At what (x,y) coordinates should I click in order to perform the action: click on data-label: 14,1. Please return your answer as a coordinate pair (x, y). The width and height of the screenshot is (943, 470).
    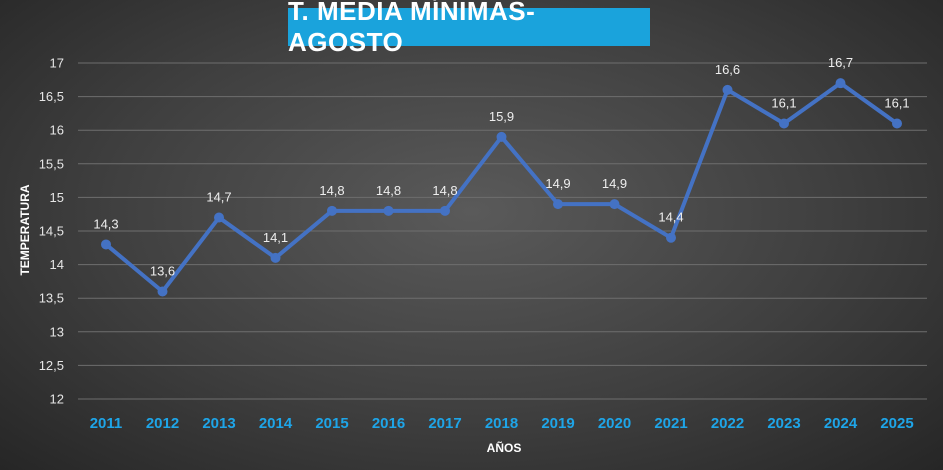
    Looking at the image, I should click on (275, 237).